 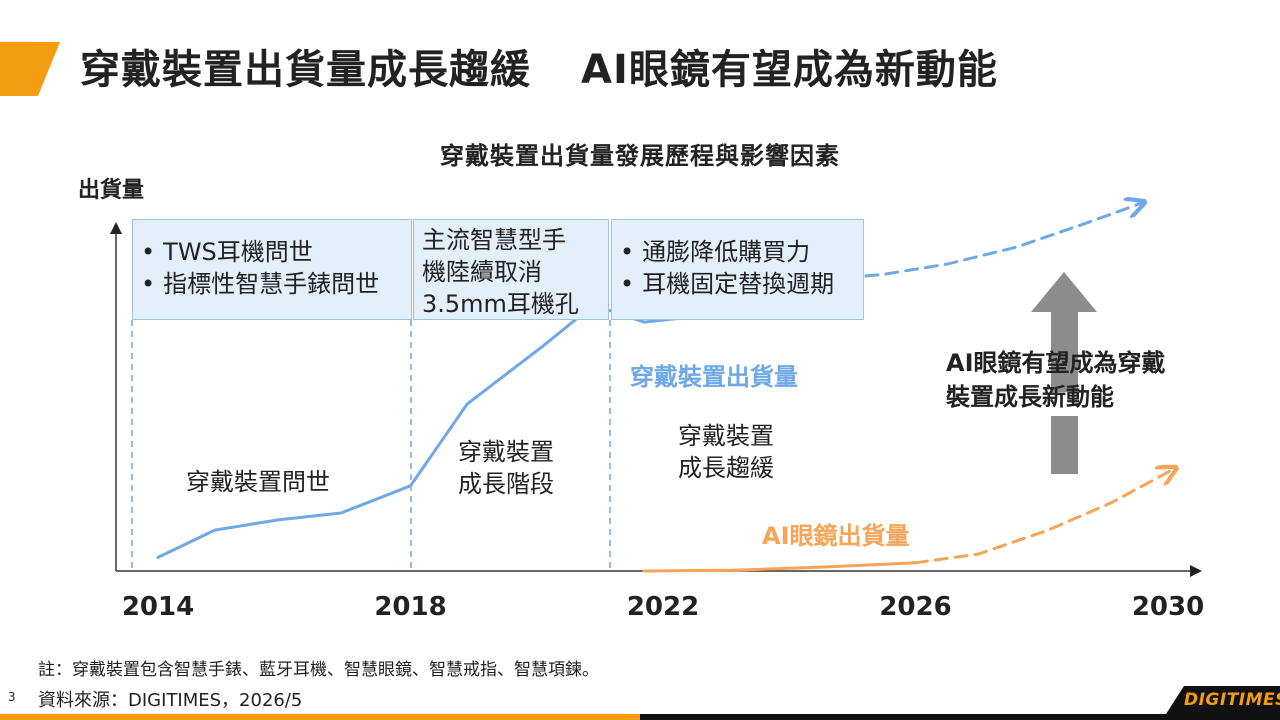 What do you see at coordinates (789, 70) in the screenshot?
I see `slide-title-part2: AI眼鏡有望成為新動能` at bounding box center [789, 70].